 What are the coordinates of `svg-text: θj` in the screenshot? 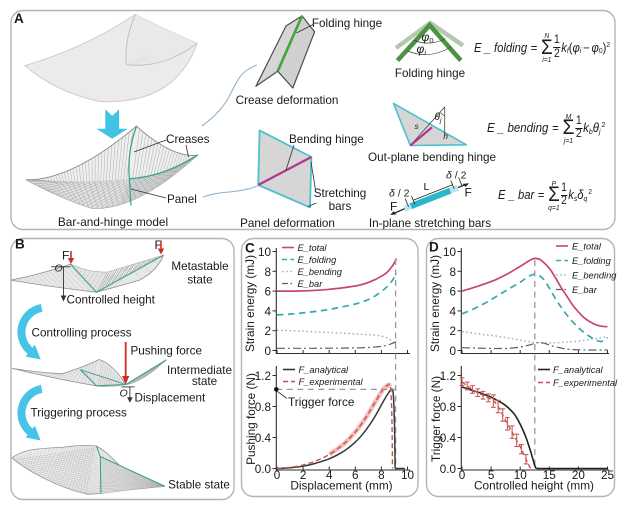 It's located at (438, 118).